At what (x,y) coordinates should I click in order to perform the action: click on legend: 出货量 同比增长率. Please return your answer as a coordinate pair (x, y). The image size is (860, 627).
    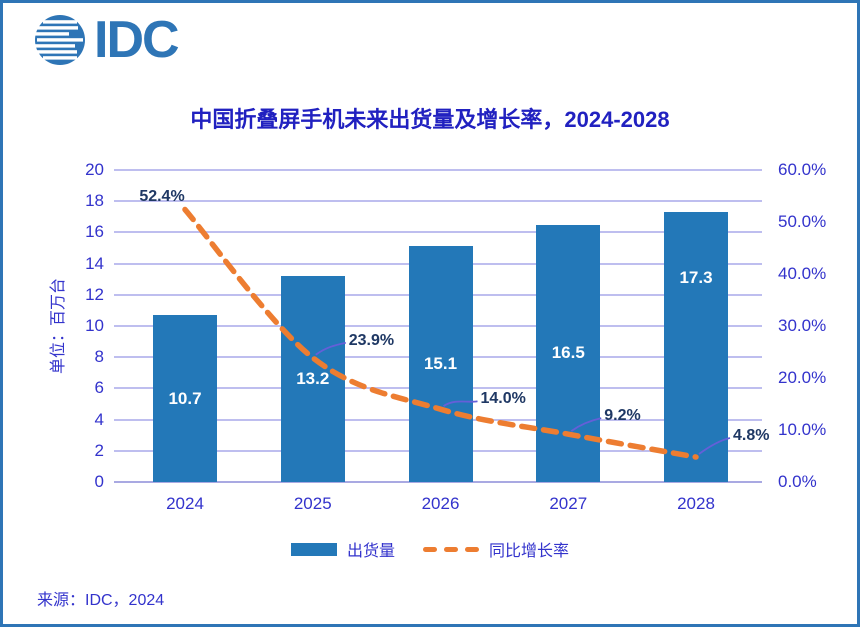
    Looking at the image, I should click on (430, 549).